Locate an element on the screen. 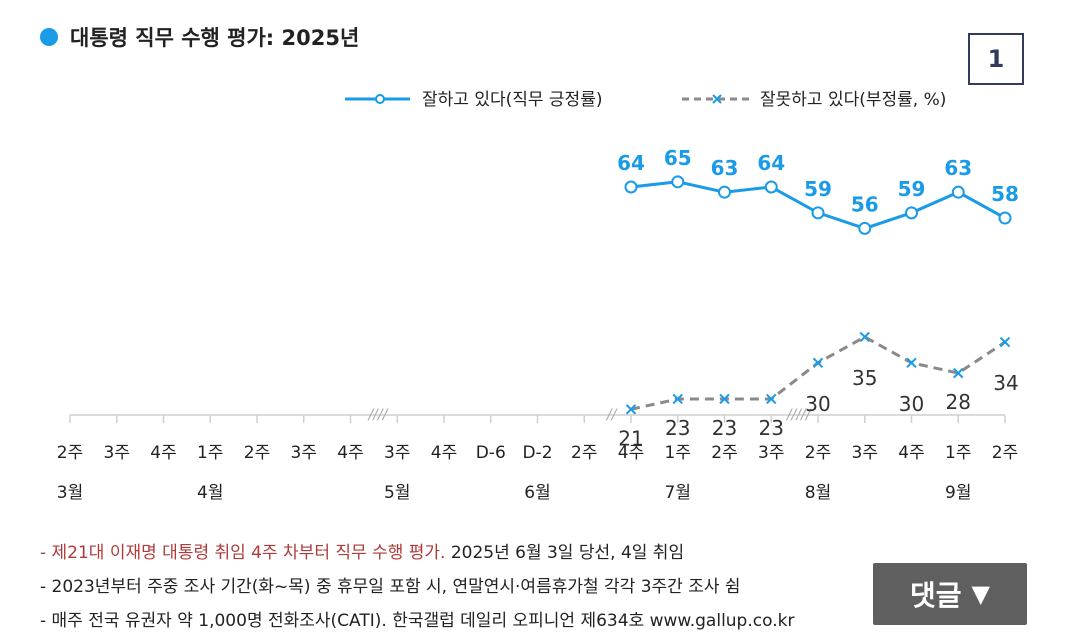  legend: 잘하고 있다(직무 긍정률) 잘못하고 있다(부정률, %) is located at coordinates (645, 100).